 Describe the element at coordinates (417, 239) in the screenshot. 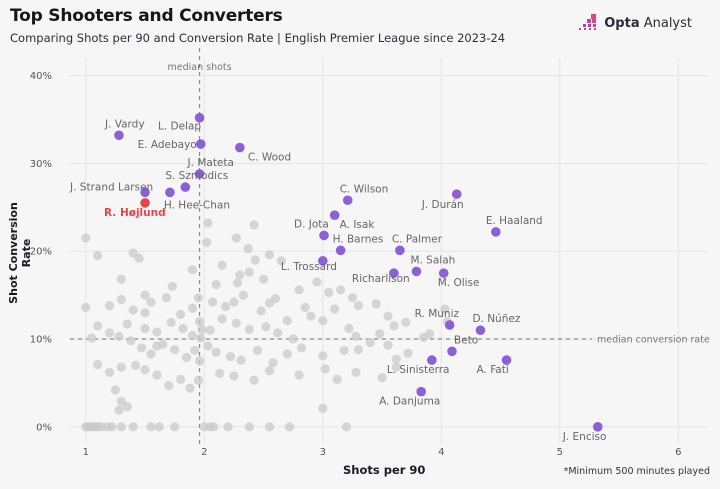

I see `player-label: C. Palmer` at that location.